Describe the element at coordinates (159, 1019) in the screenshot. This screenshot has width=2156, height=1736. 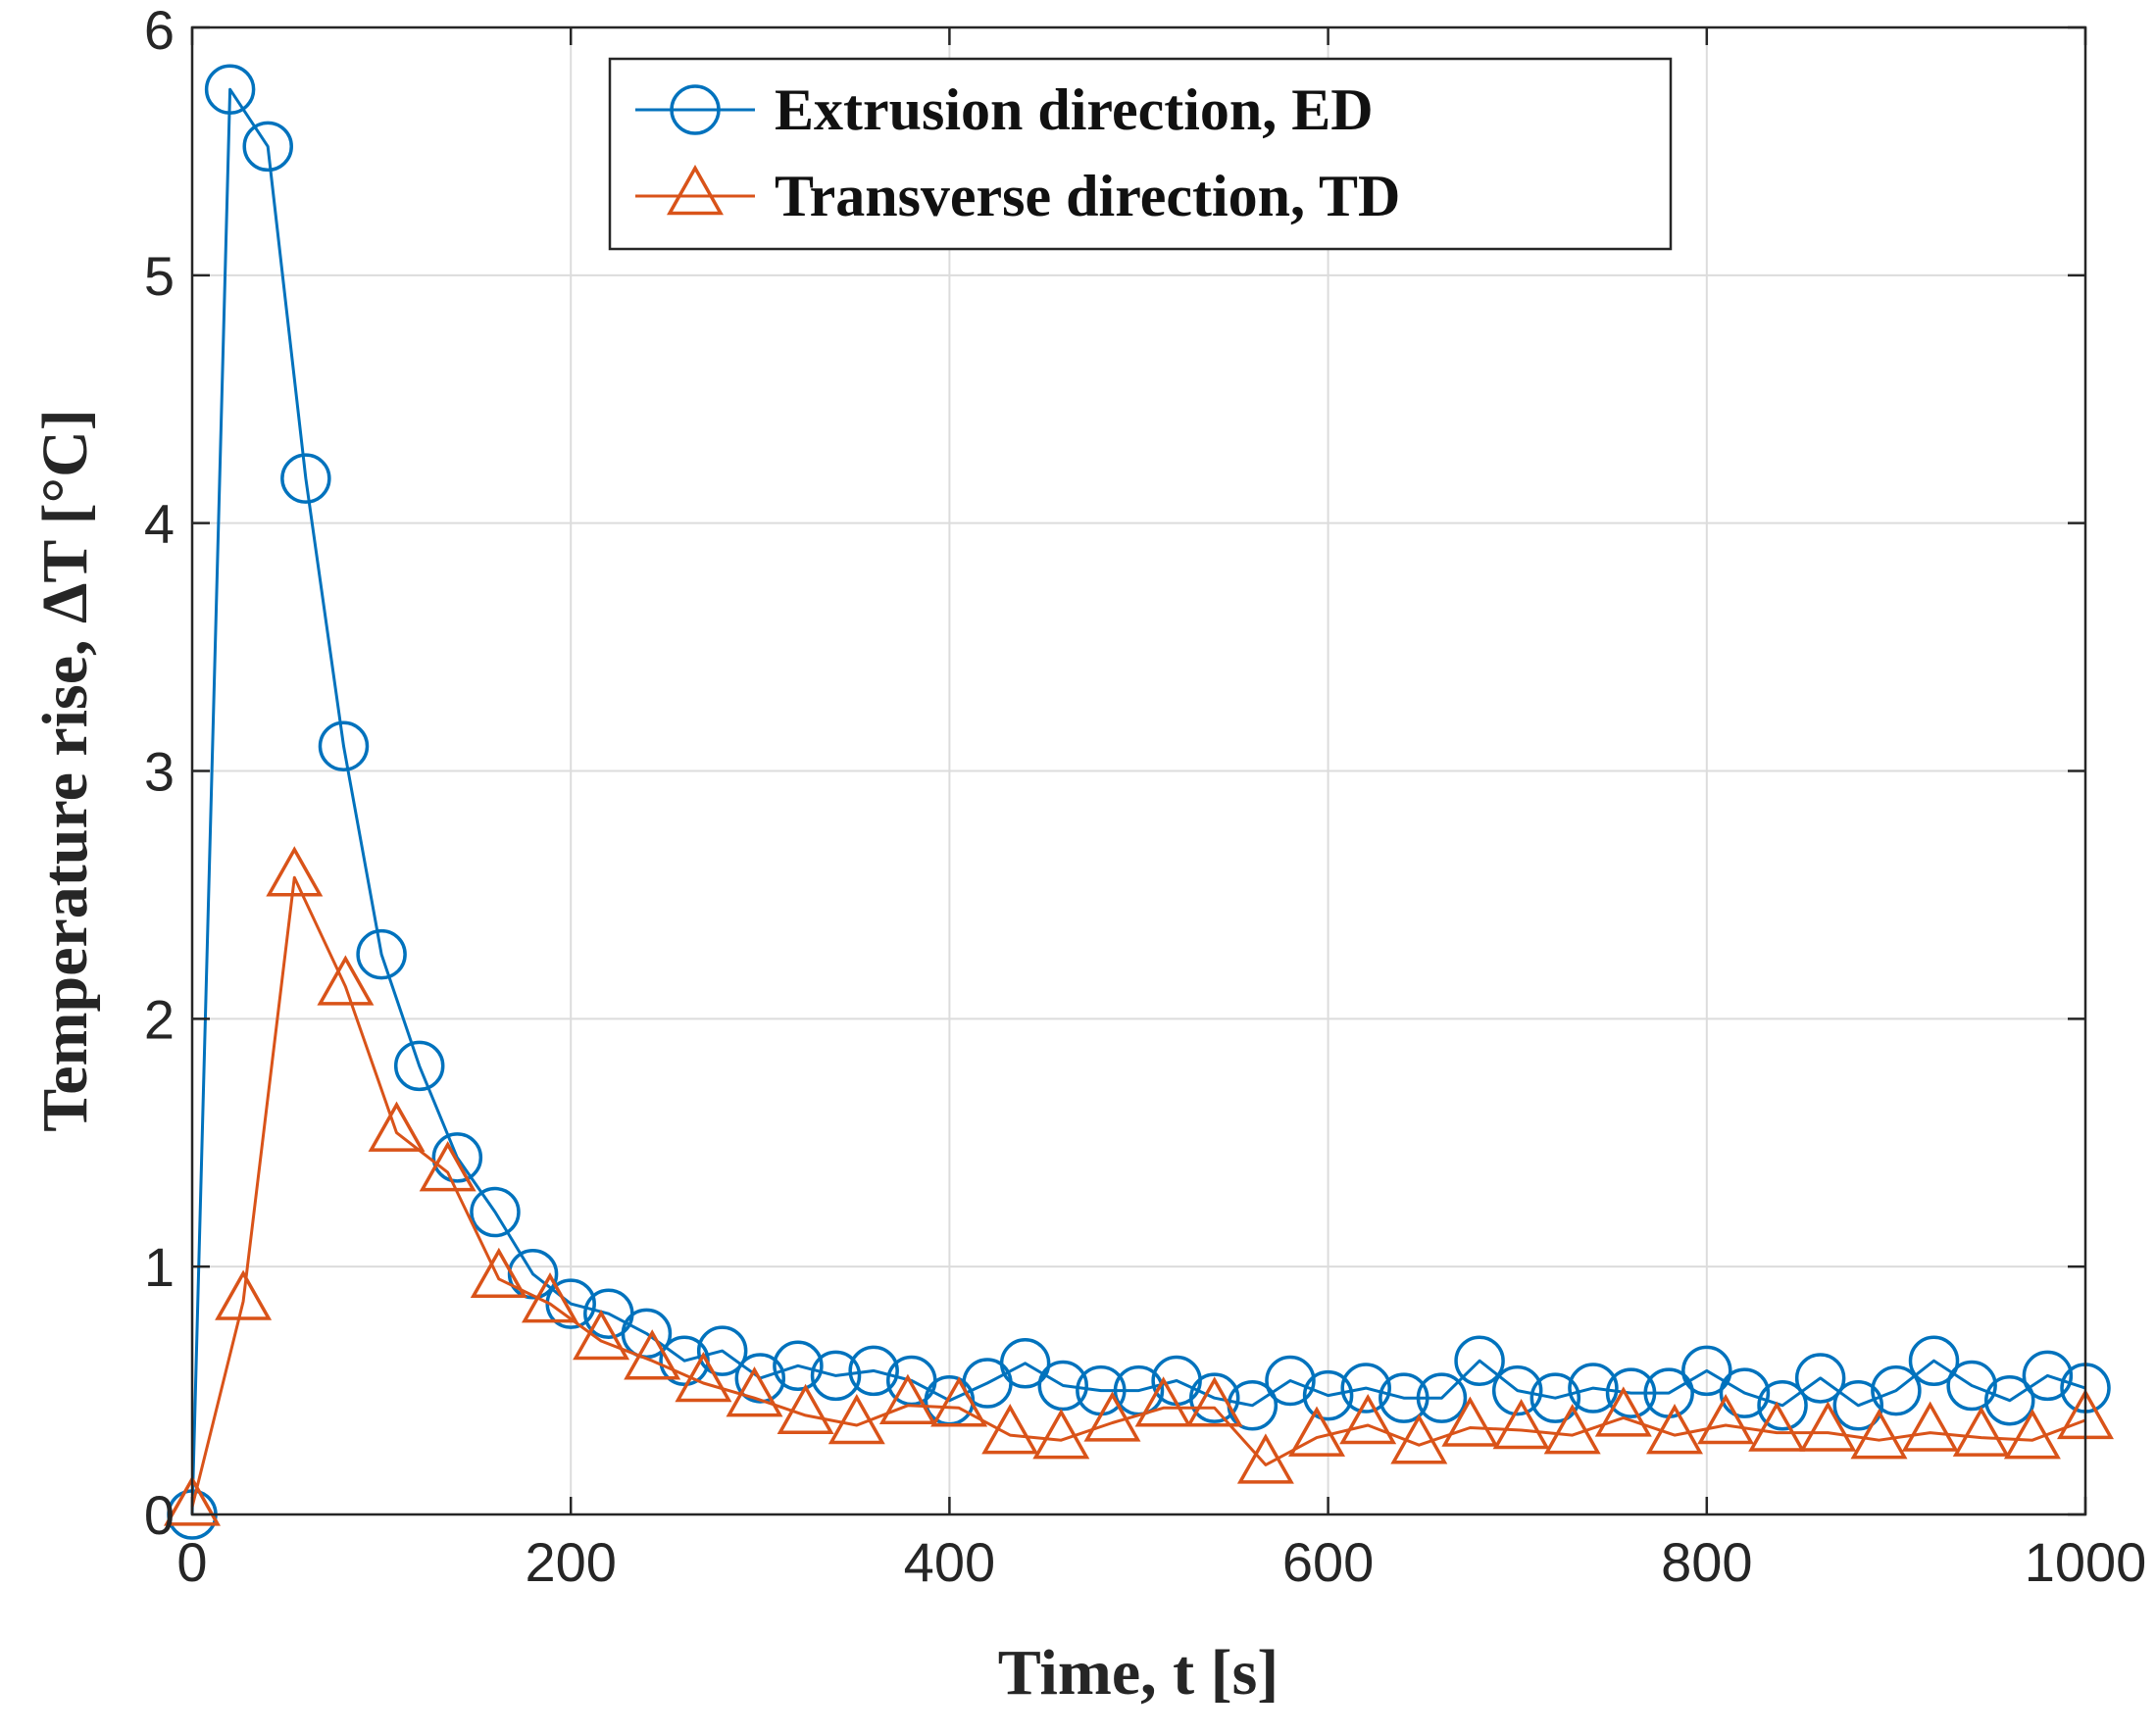
I see `y-tick-label: 2` at that location.